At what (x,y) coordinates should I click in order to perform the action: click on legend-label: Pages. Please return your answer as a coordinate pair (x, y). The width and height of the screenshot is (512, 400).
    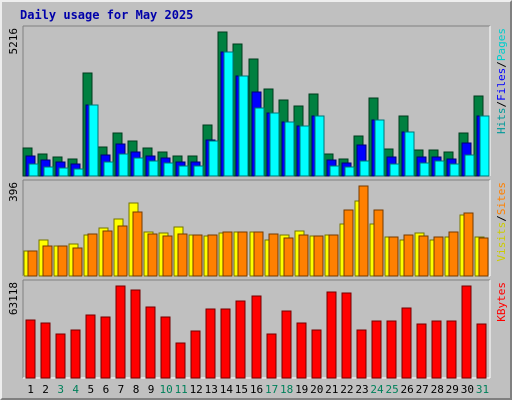
    Looking at the image, I should click on (501, 44).